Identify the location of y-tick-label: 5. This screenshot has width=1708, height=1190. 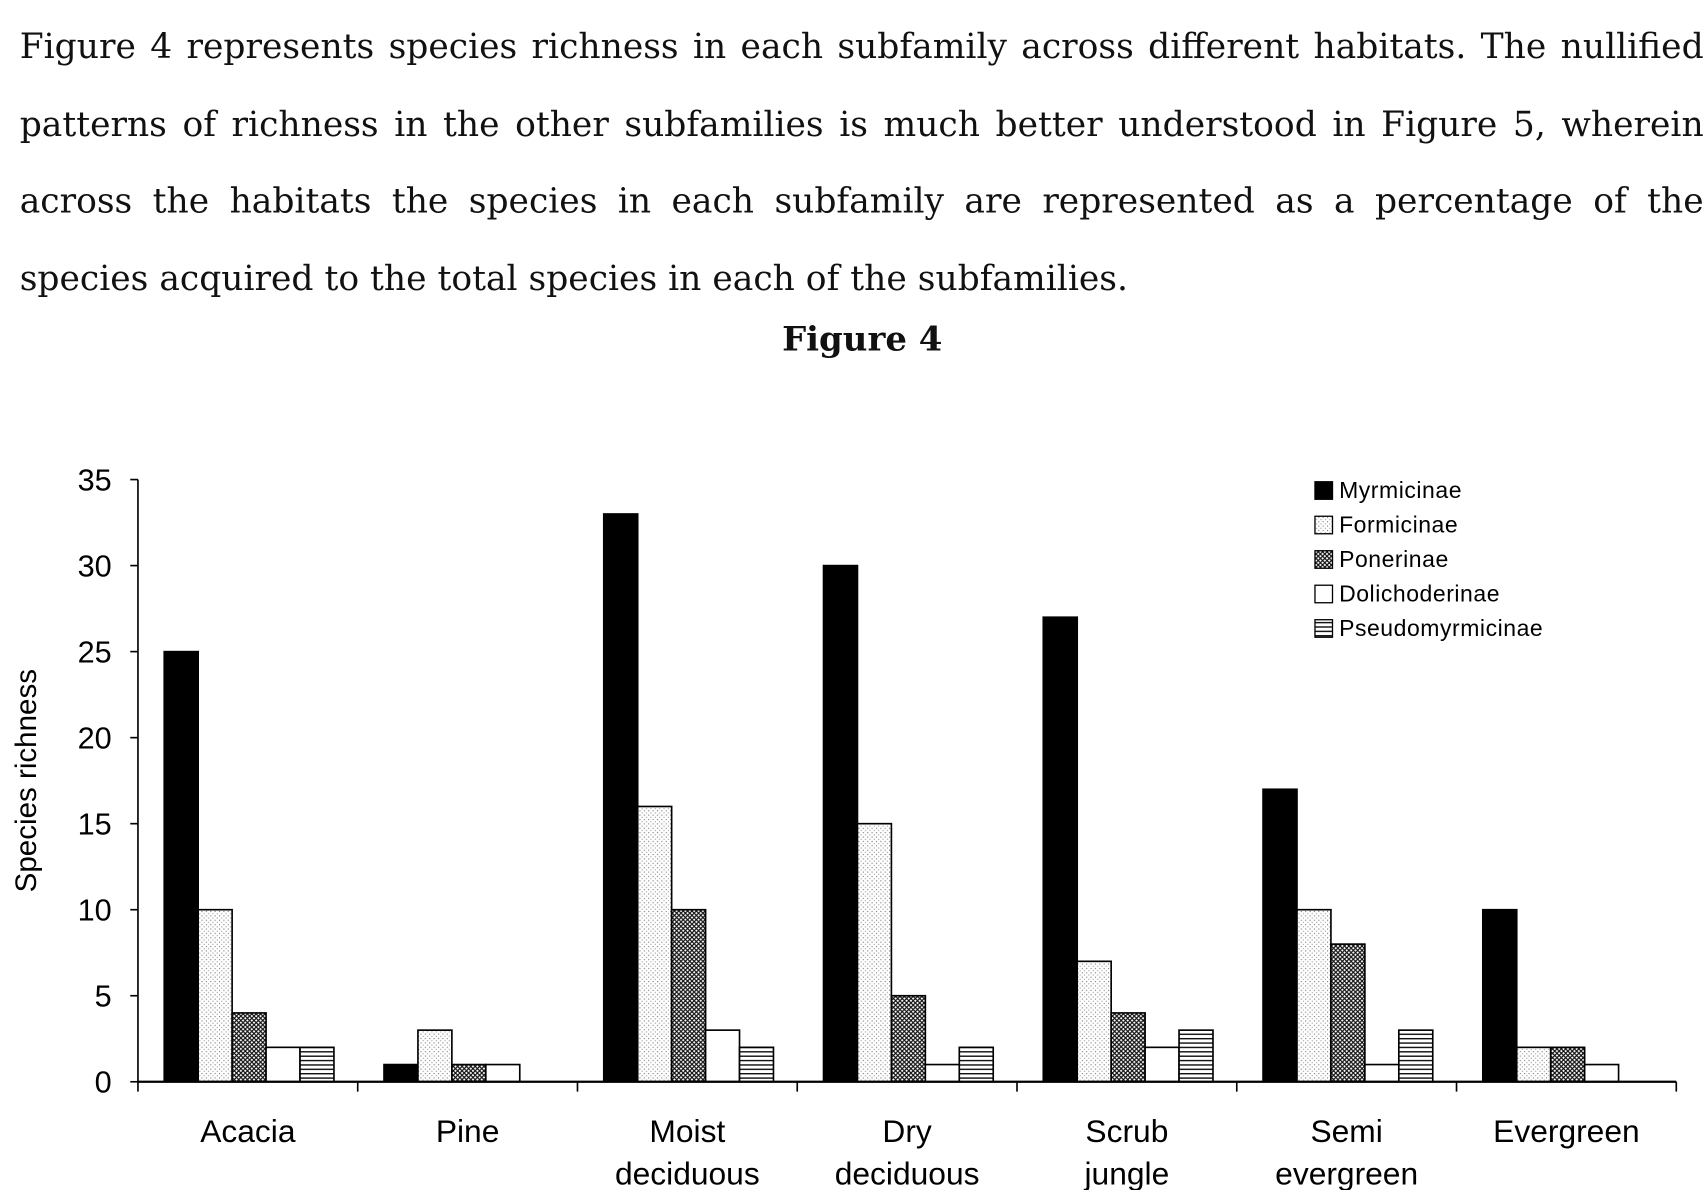
(103, 997).